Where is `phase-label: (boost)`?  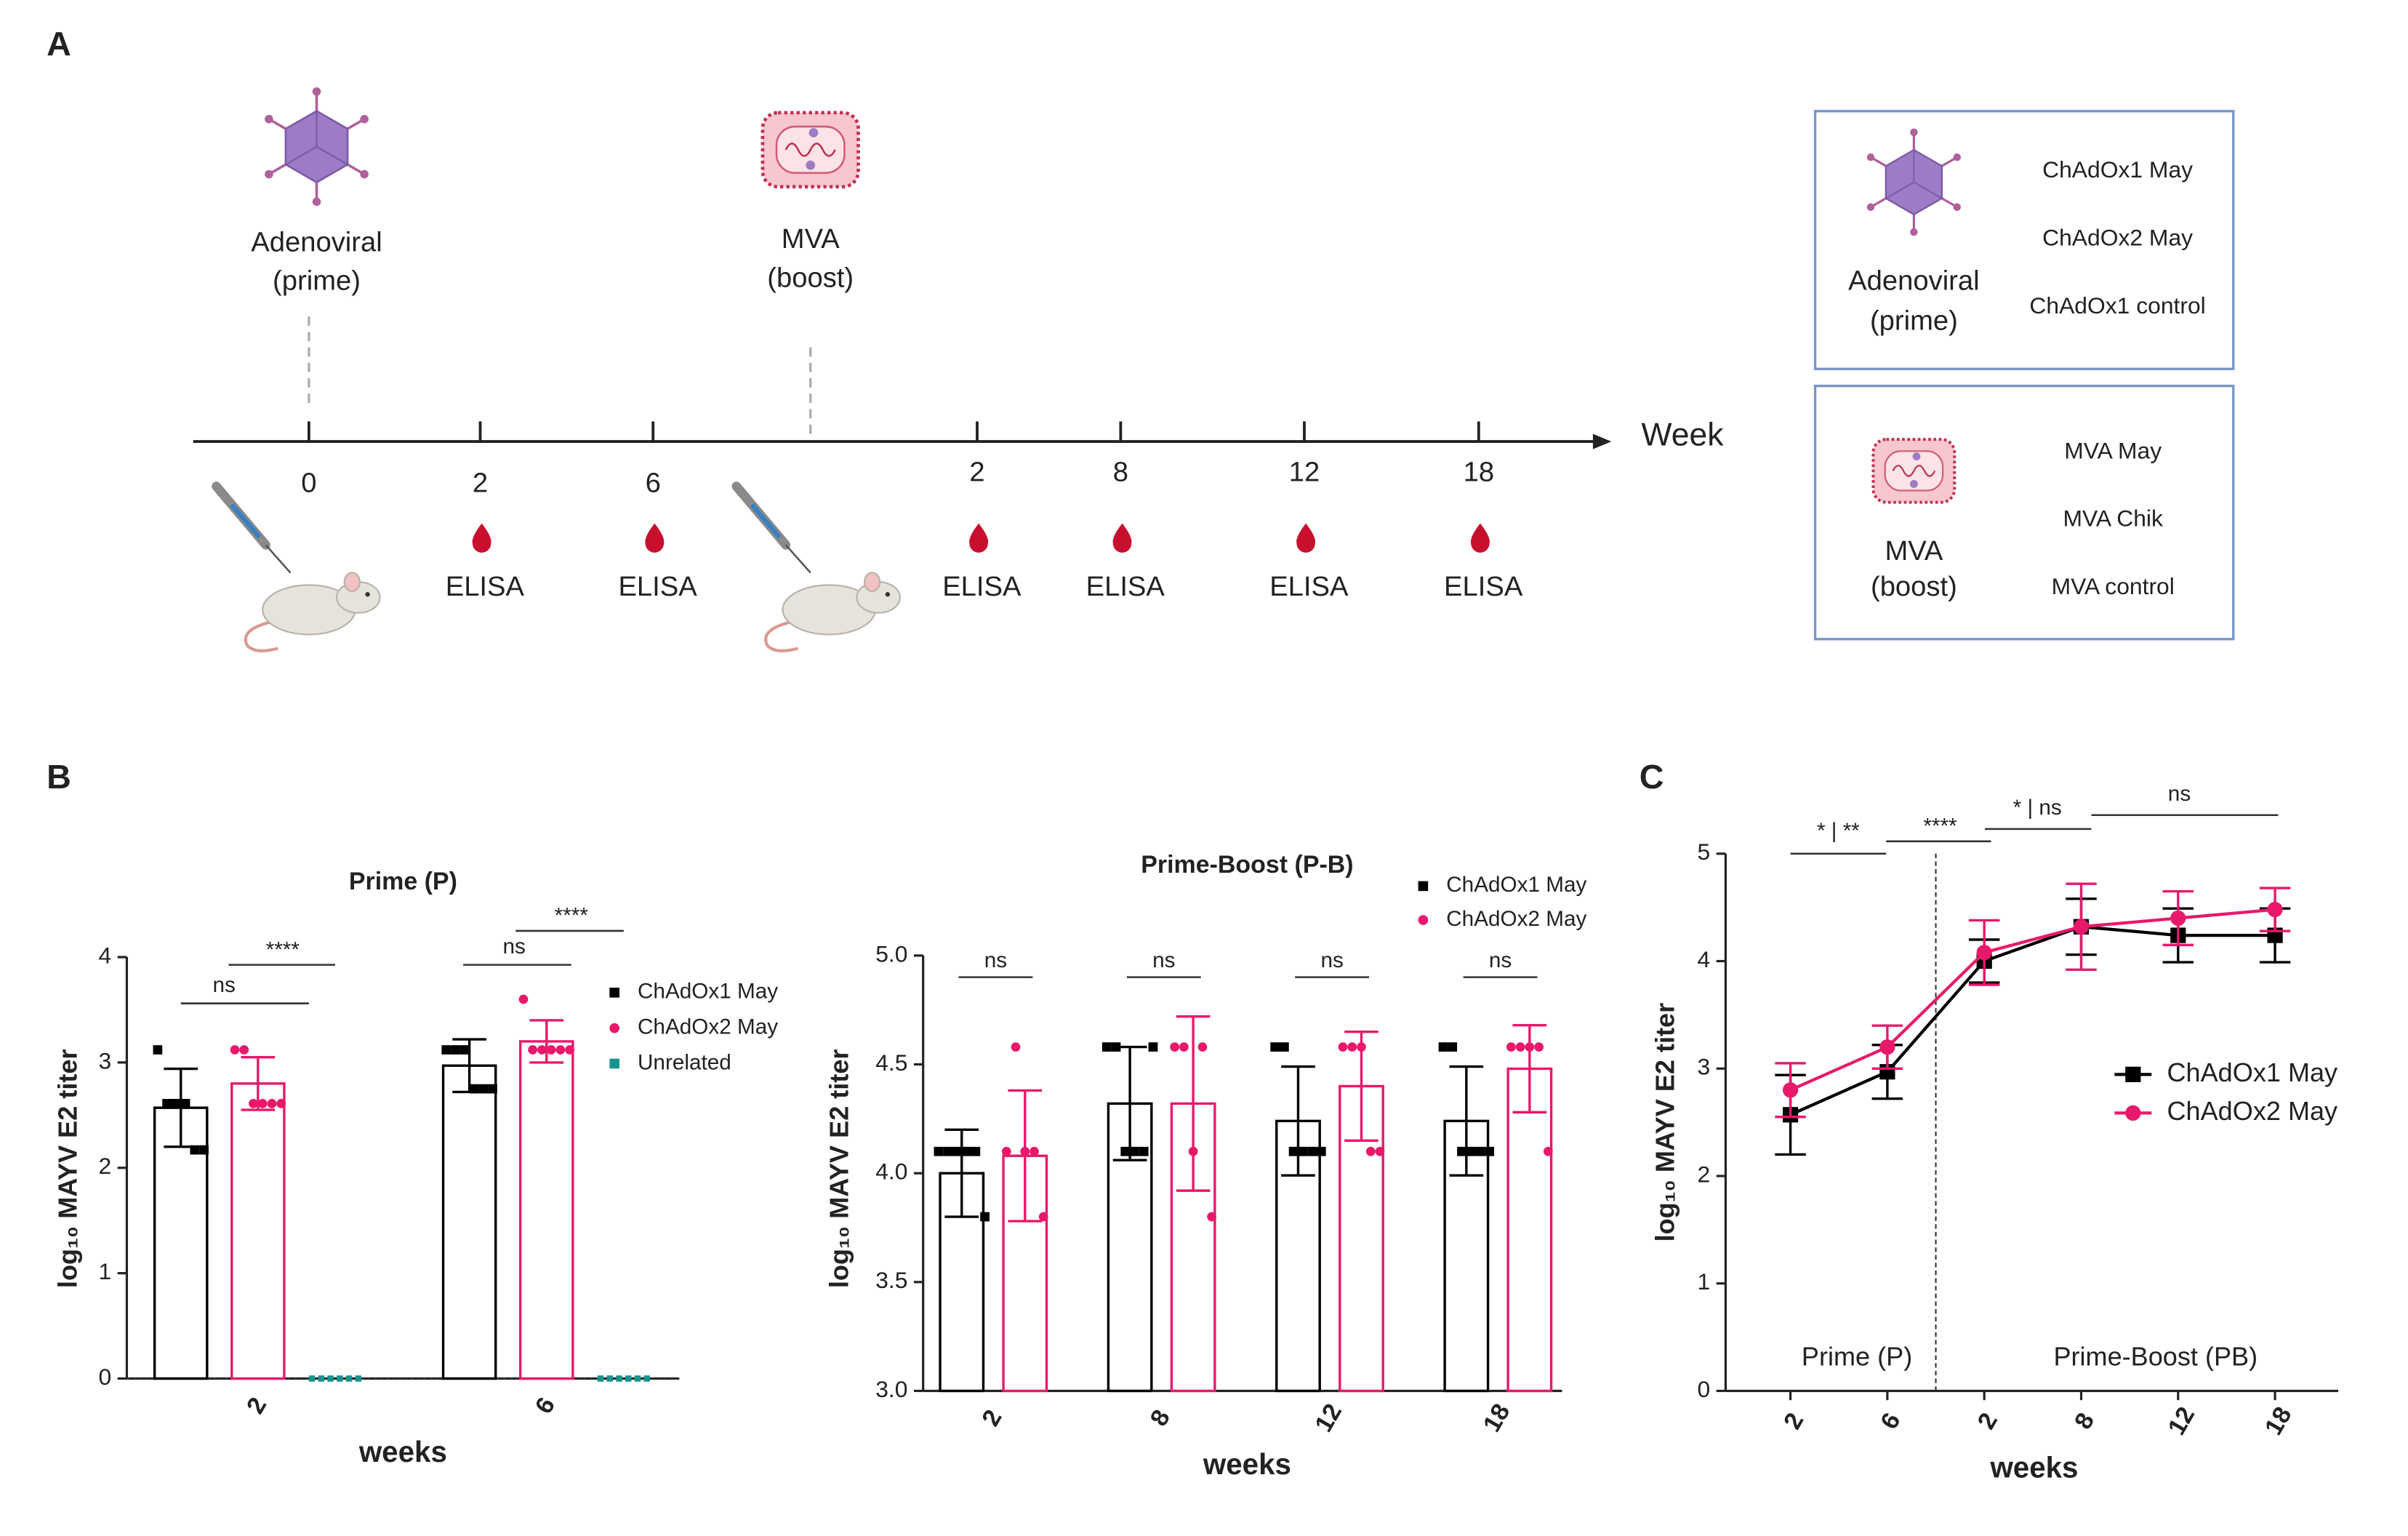 phase-label: (boost) is located at coordinates (810, 277).